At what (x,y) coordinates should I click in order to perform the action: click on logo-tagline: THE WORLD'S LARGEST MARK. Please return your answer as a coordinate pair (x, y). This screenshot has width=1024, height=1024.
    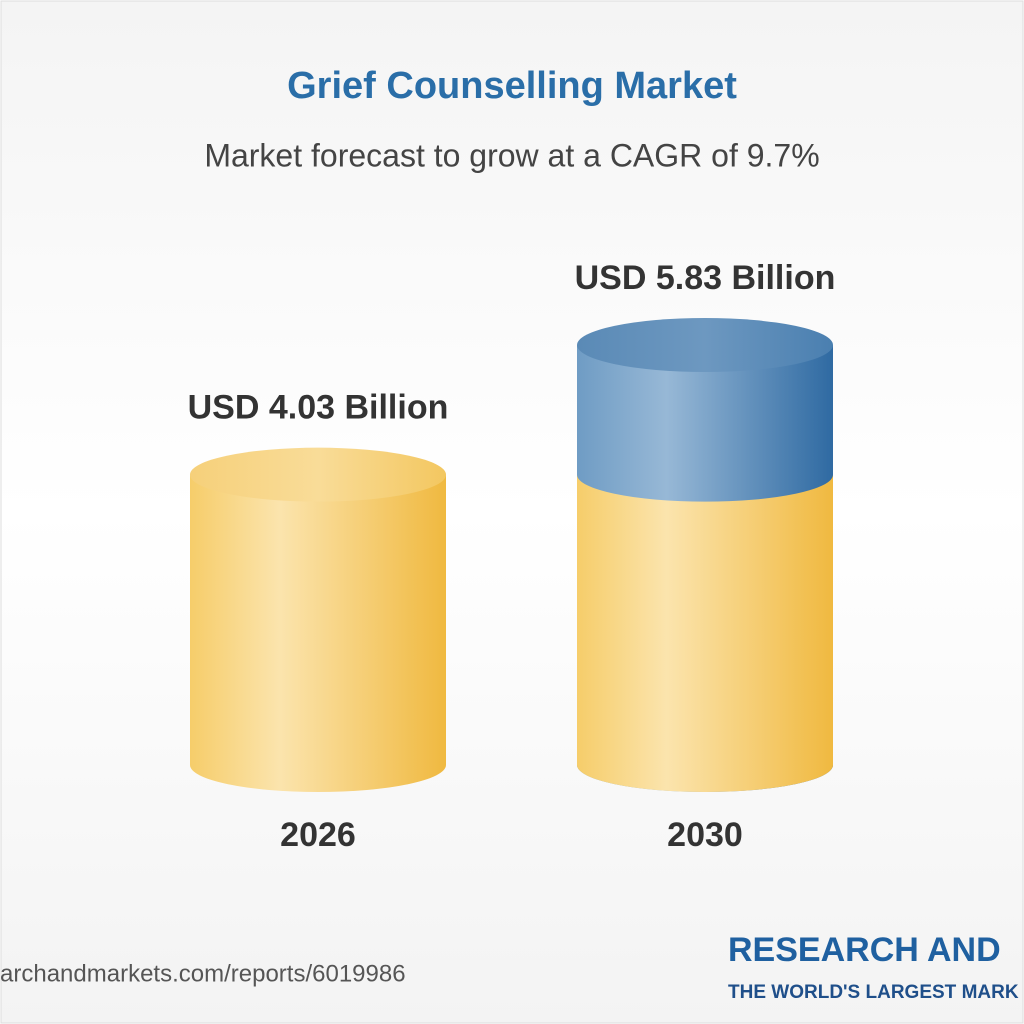
    Looking at the image, I should click on (873, 992).